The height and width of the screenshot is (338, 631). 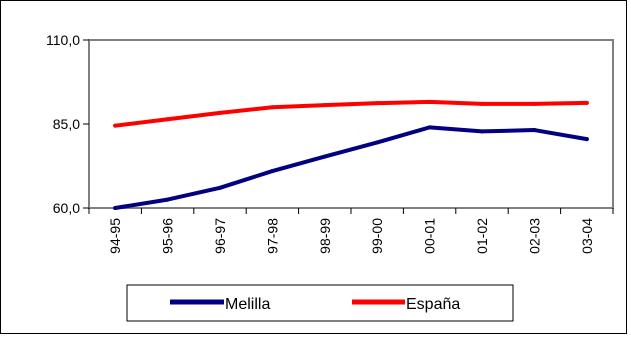 I want to click on y-tick-label: 60,0, so click(x=66, y=208).